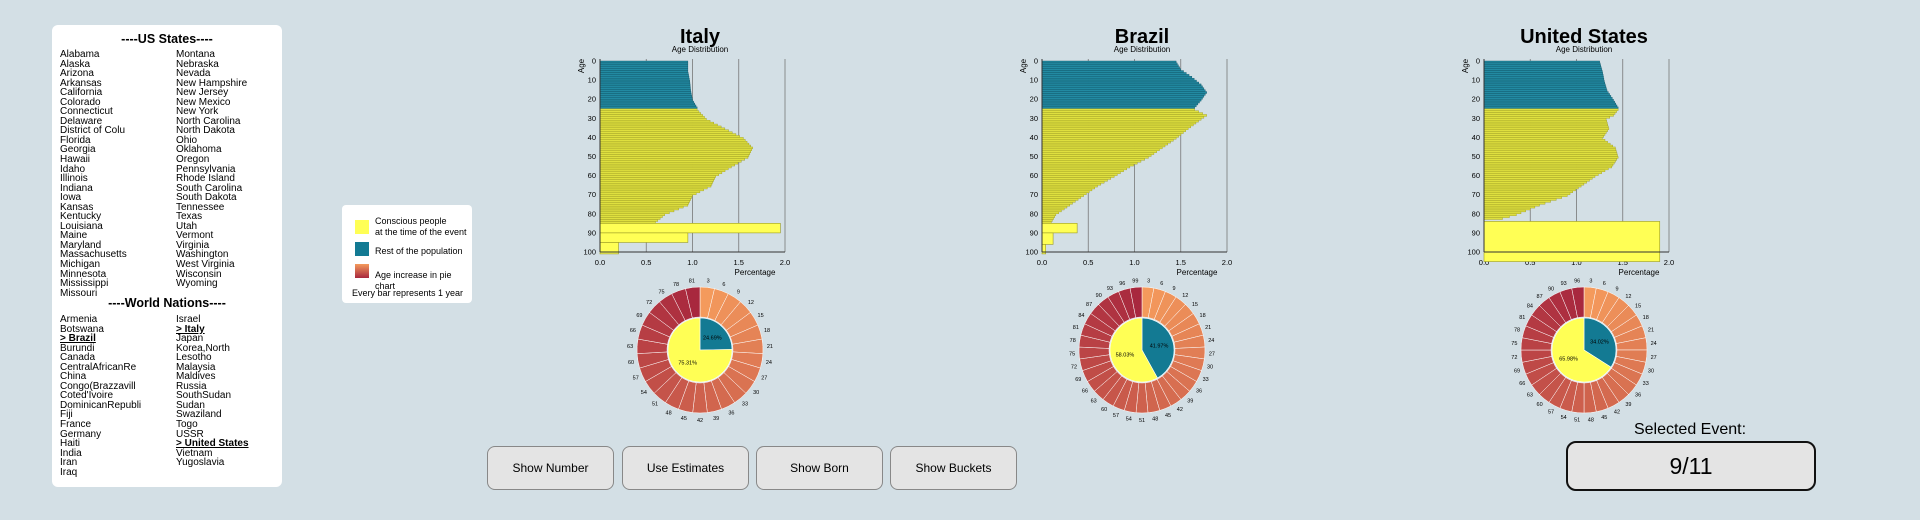 This screenshot has width=1920, height=520. I want to click on us-state-item: Utah, so click(187, 226).